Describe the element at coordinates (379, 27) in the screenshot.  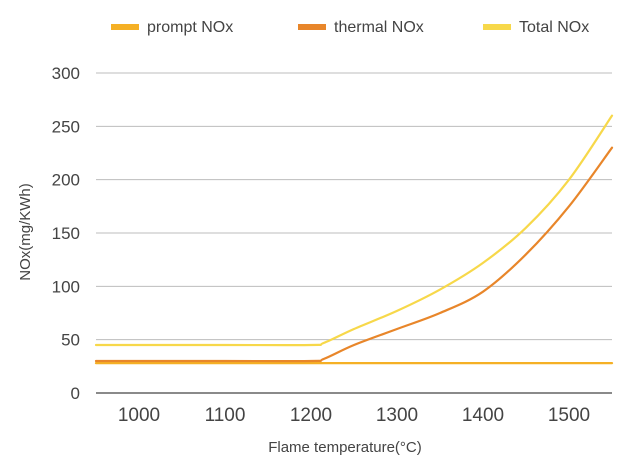
I see `legend-label-thermal-nox: thermal NOx` at that location.